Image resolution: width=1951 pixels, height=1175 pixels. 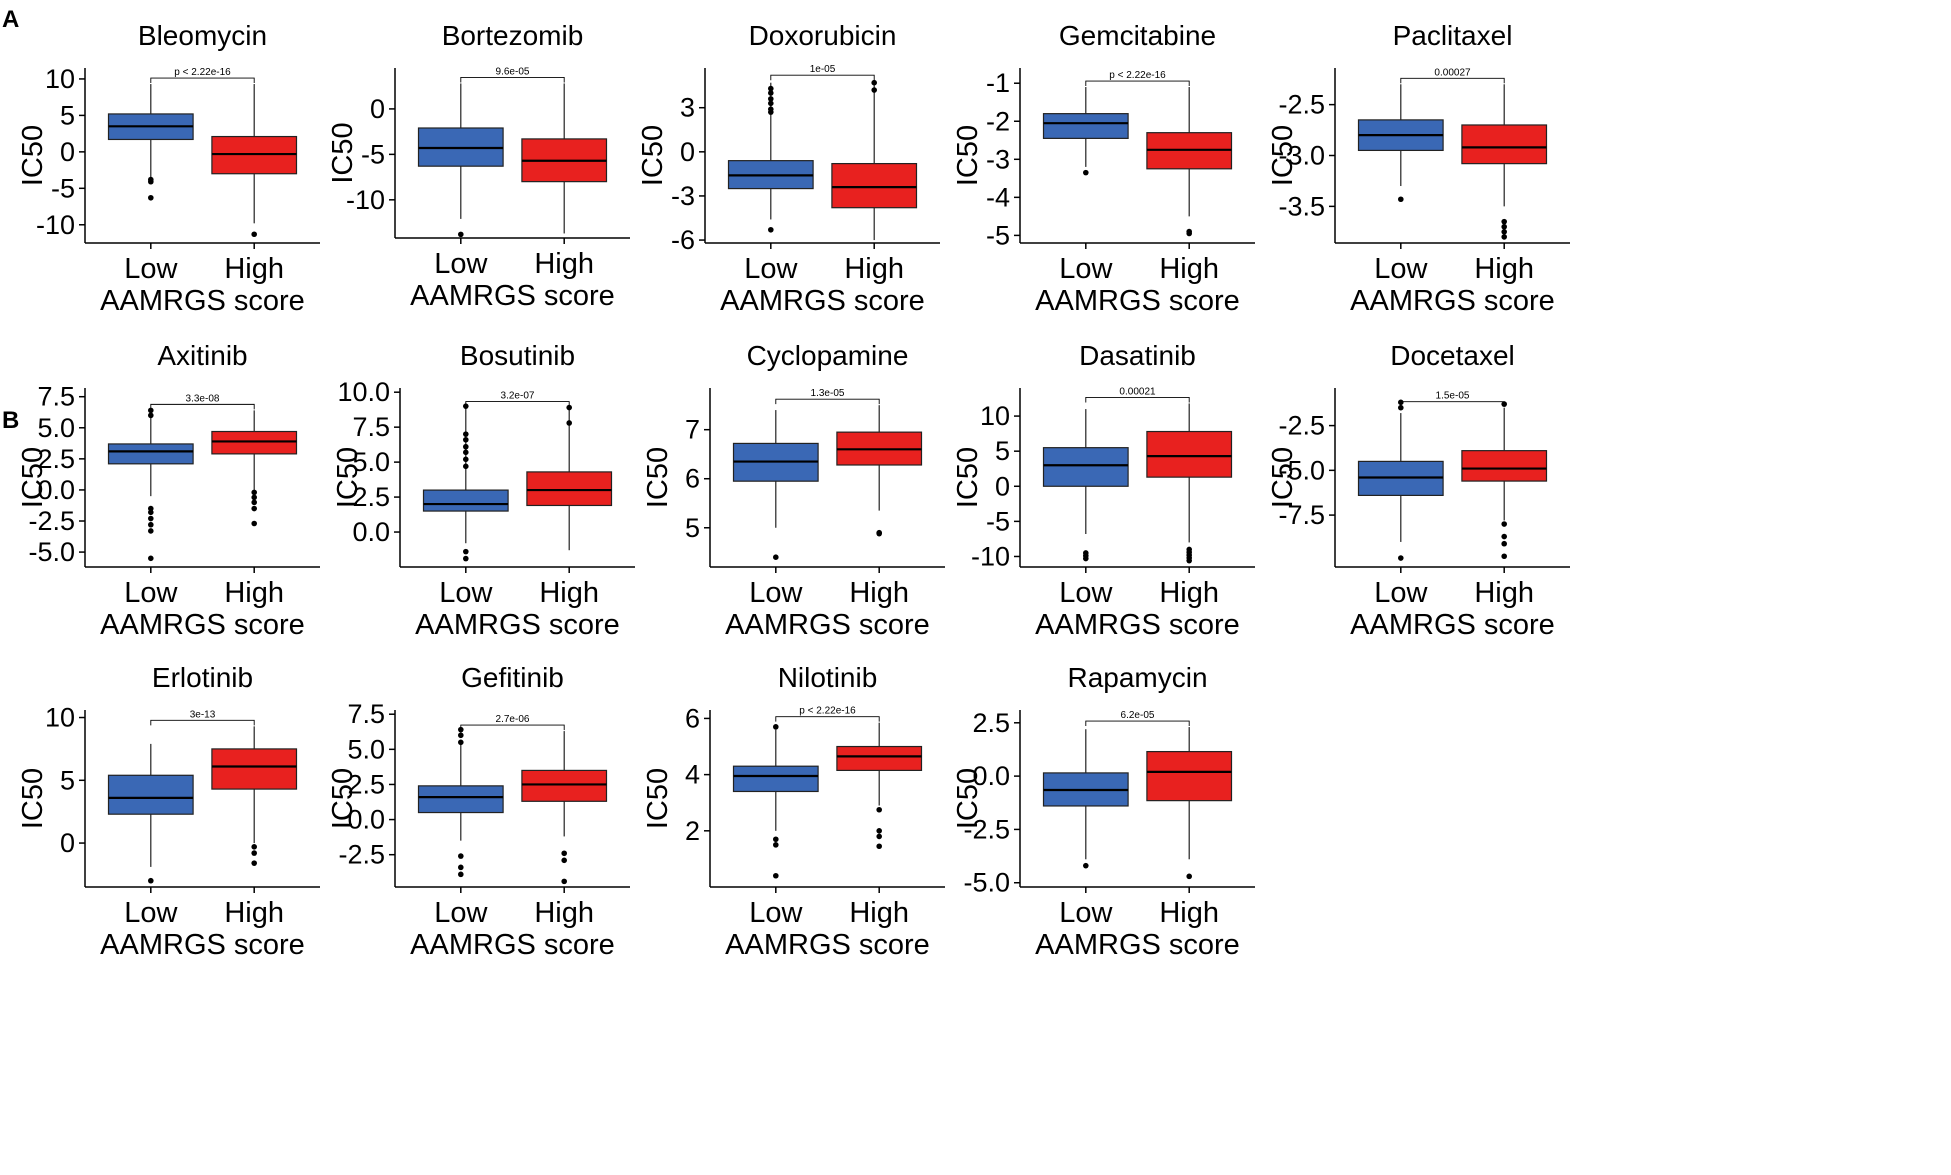 What do you see at coordinates (1137, 677) in the screenshot?
I see `chart-title: Rapamycin` at bounding box center [1137, 677].